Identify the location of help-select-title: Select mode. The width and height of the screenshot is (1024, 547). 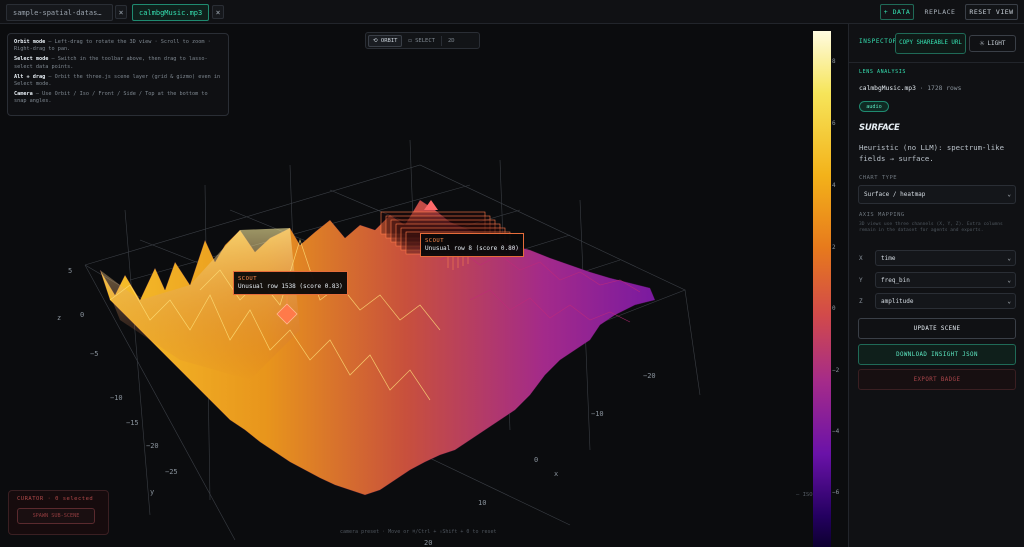
(31, 59).